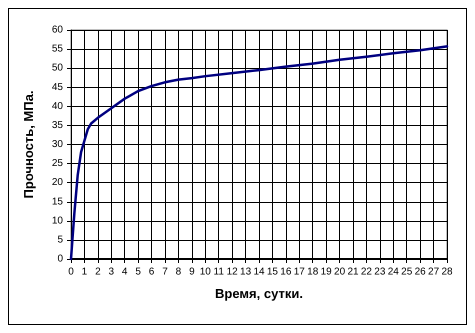 This screenshot has height=333, width=475. Describe the element at coordinates (394, 272) in the screenshot. I see `x-tick-label: 24` at that location.